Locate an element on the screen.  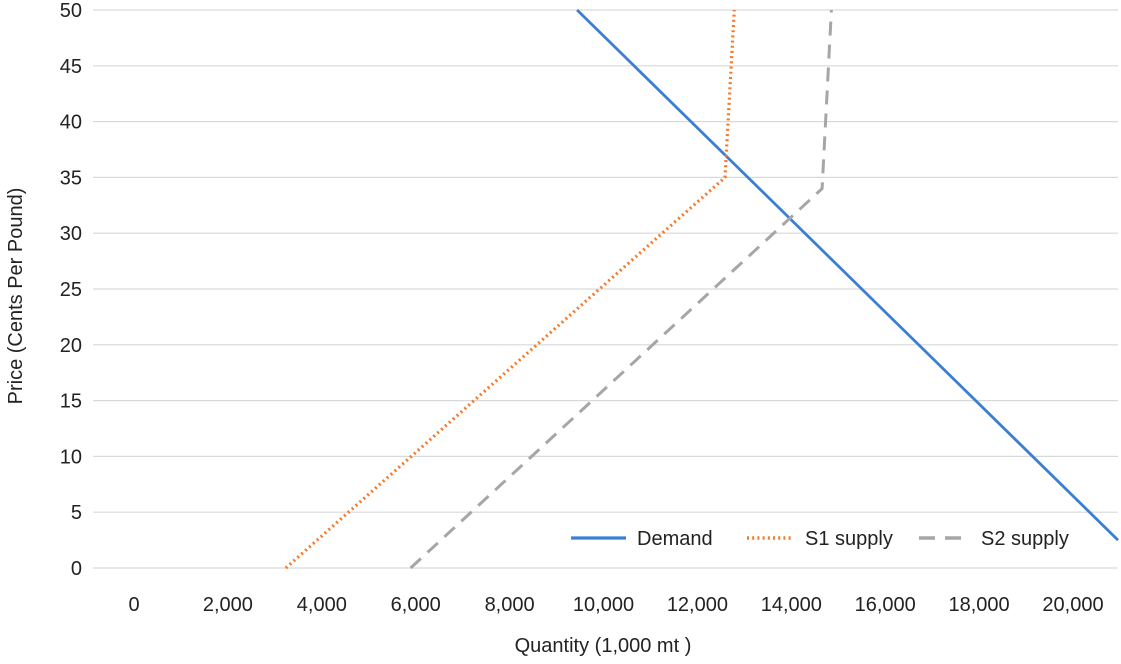
y-tick-label: 30 is located at coordinates (71, 234).